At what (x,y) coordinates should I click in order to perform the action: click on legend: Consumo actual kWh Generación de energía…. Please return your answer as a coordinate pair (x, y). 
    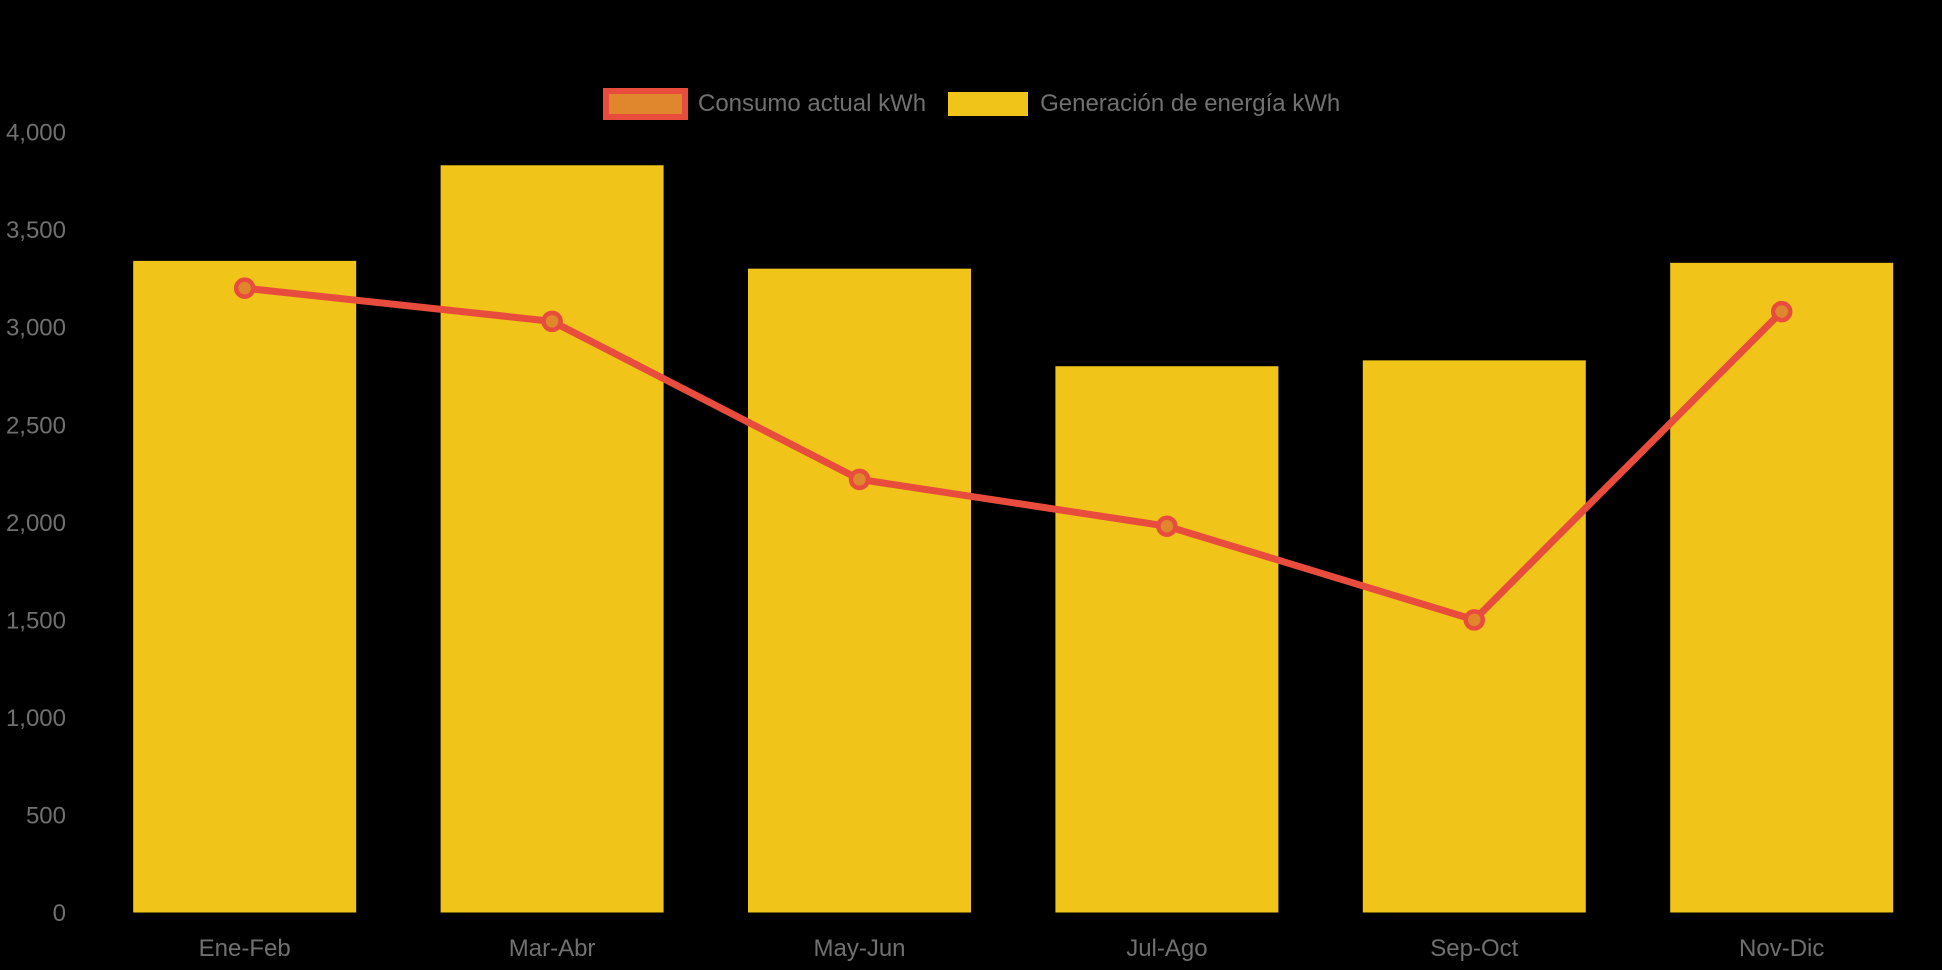
    Looking at the image, I should click on (971, 104).